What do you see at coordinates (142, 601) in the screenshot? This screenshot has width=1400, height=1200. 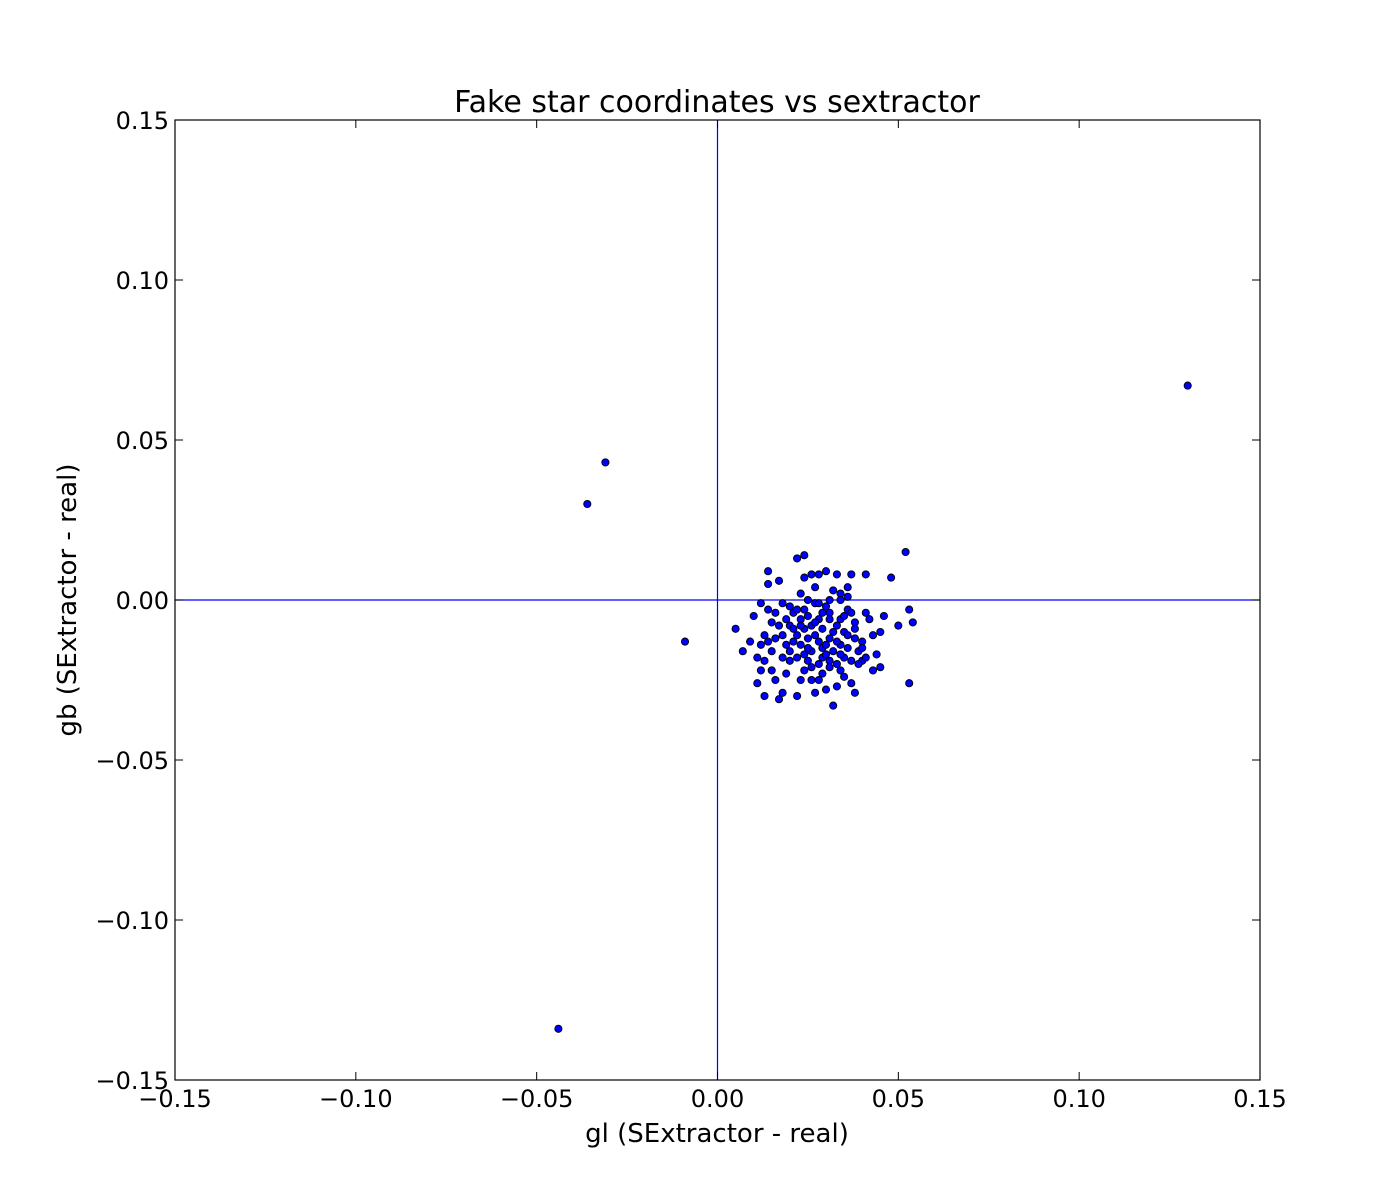 I see `y-tick-label: 0.00` at bounding box center [142, 601].